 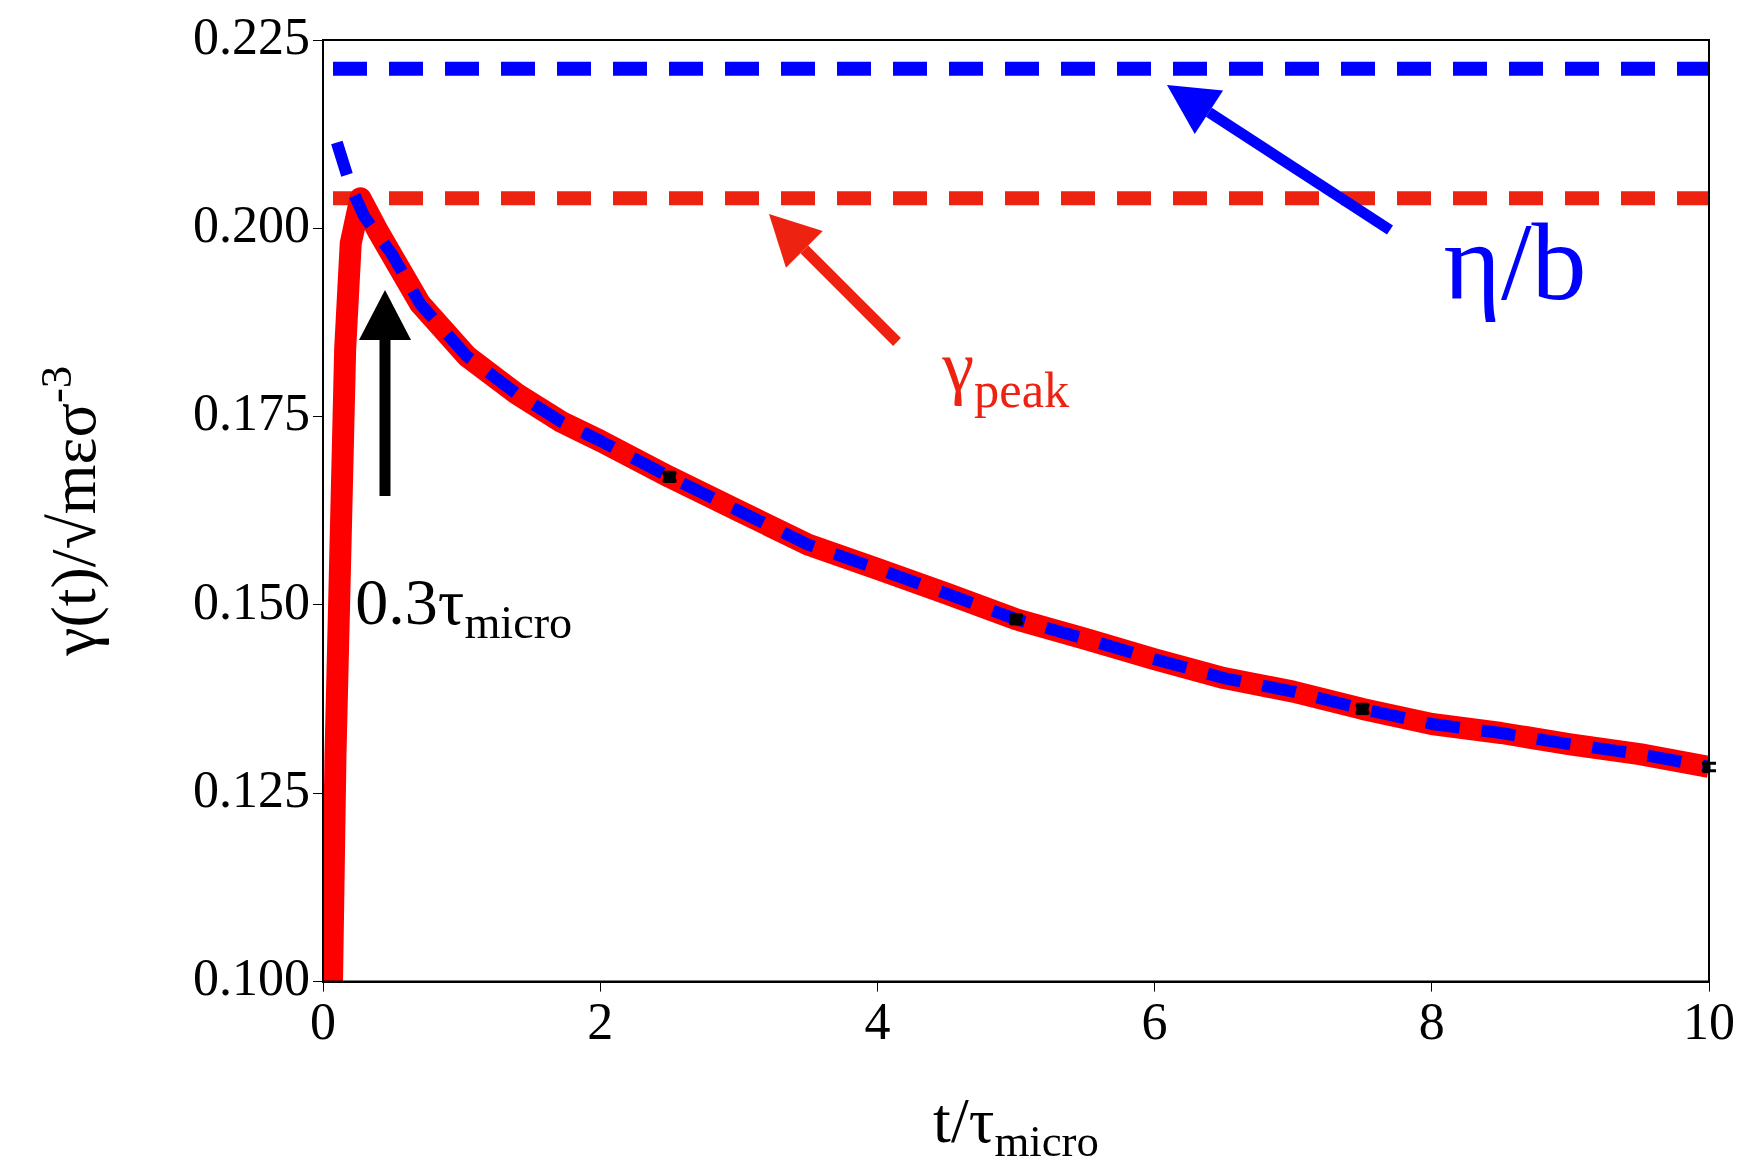 I want to click on x-tick-label: 4, so click(x=877, y=1022).